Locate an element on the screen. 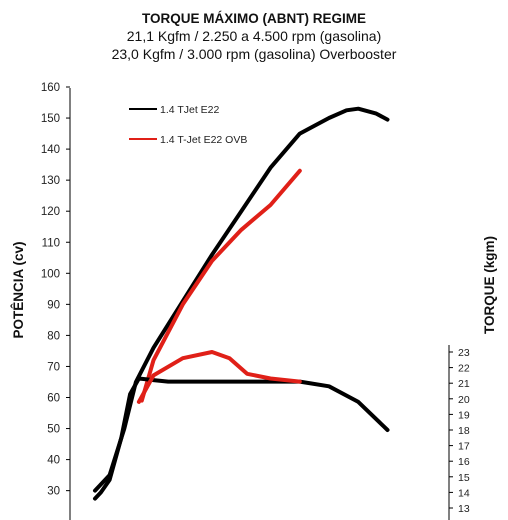 The image size is (508, 520). y-tick-label-left: 80 is located at coordinates (53, 336).